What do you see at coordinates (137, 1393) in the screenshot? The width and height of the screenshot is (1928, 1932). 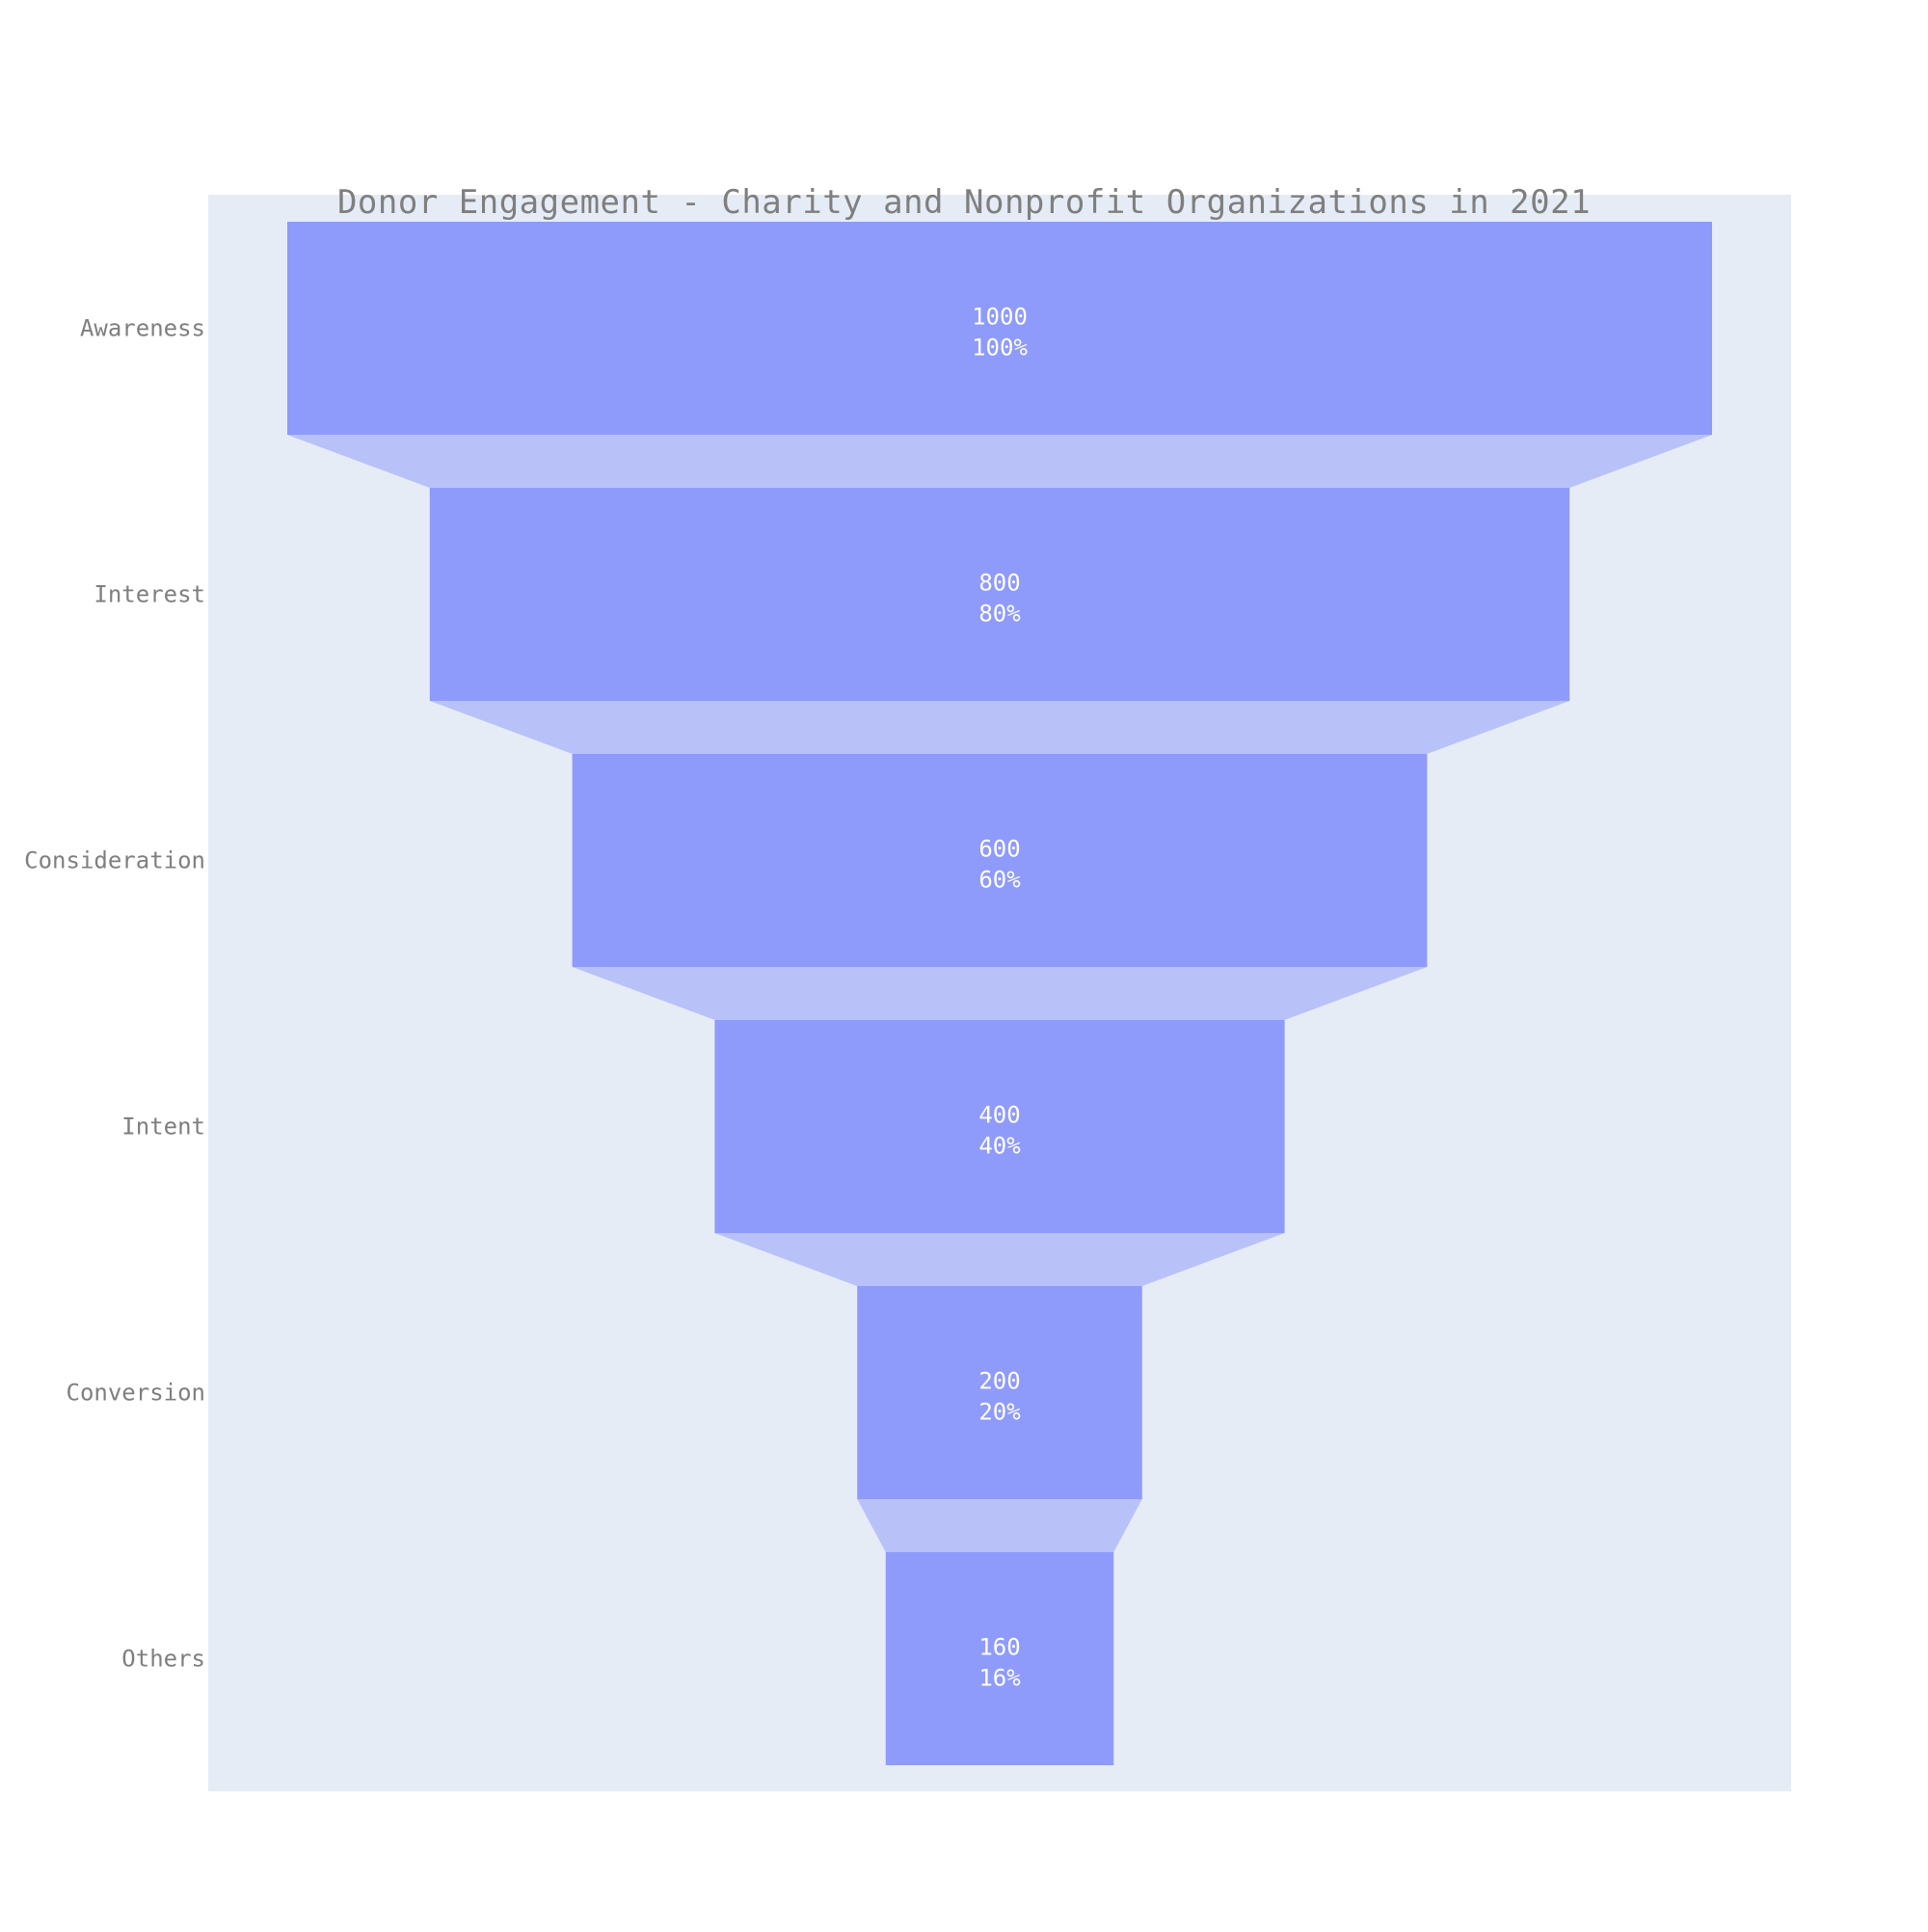 I see `y-tick-label-conversion: Conversion` at bounding box center [137, 1393].